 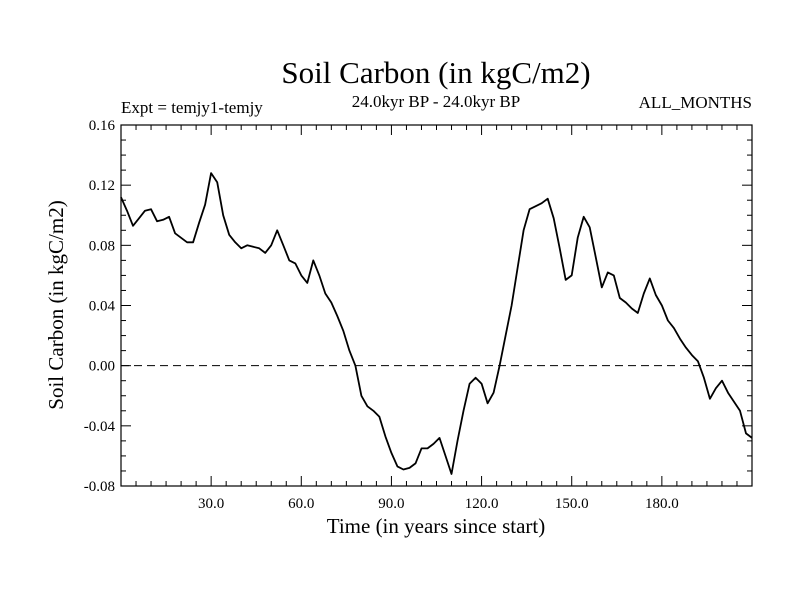 I want to click on y-tick-label: -0.08, so click(x=99, y=487).